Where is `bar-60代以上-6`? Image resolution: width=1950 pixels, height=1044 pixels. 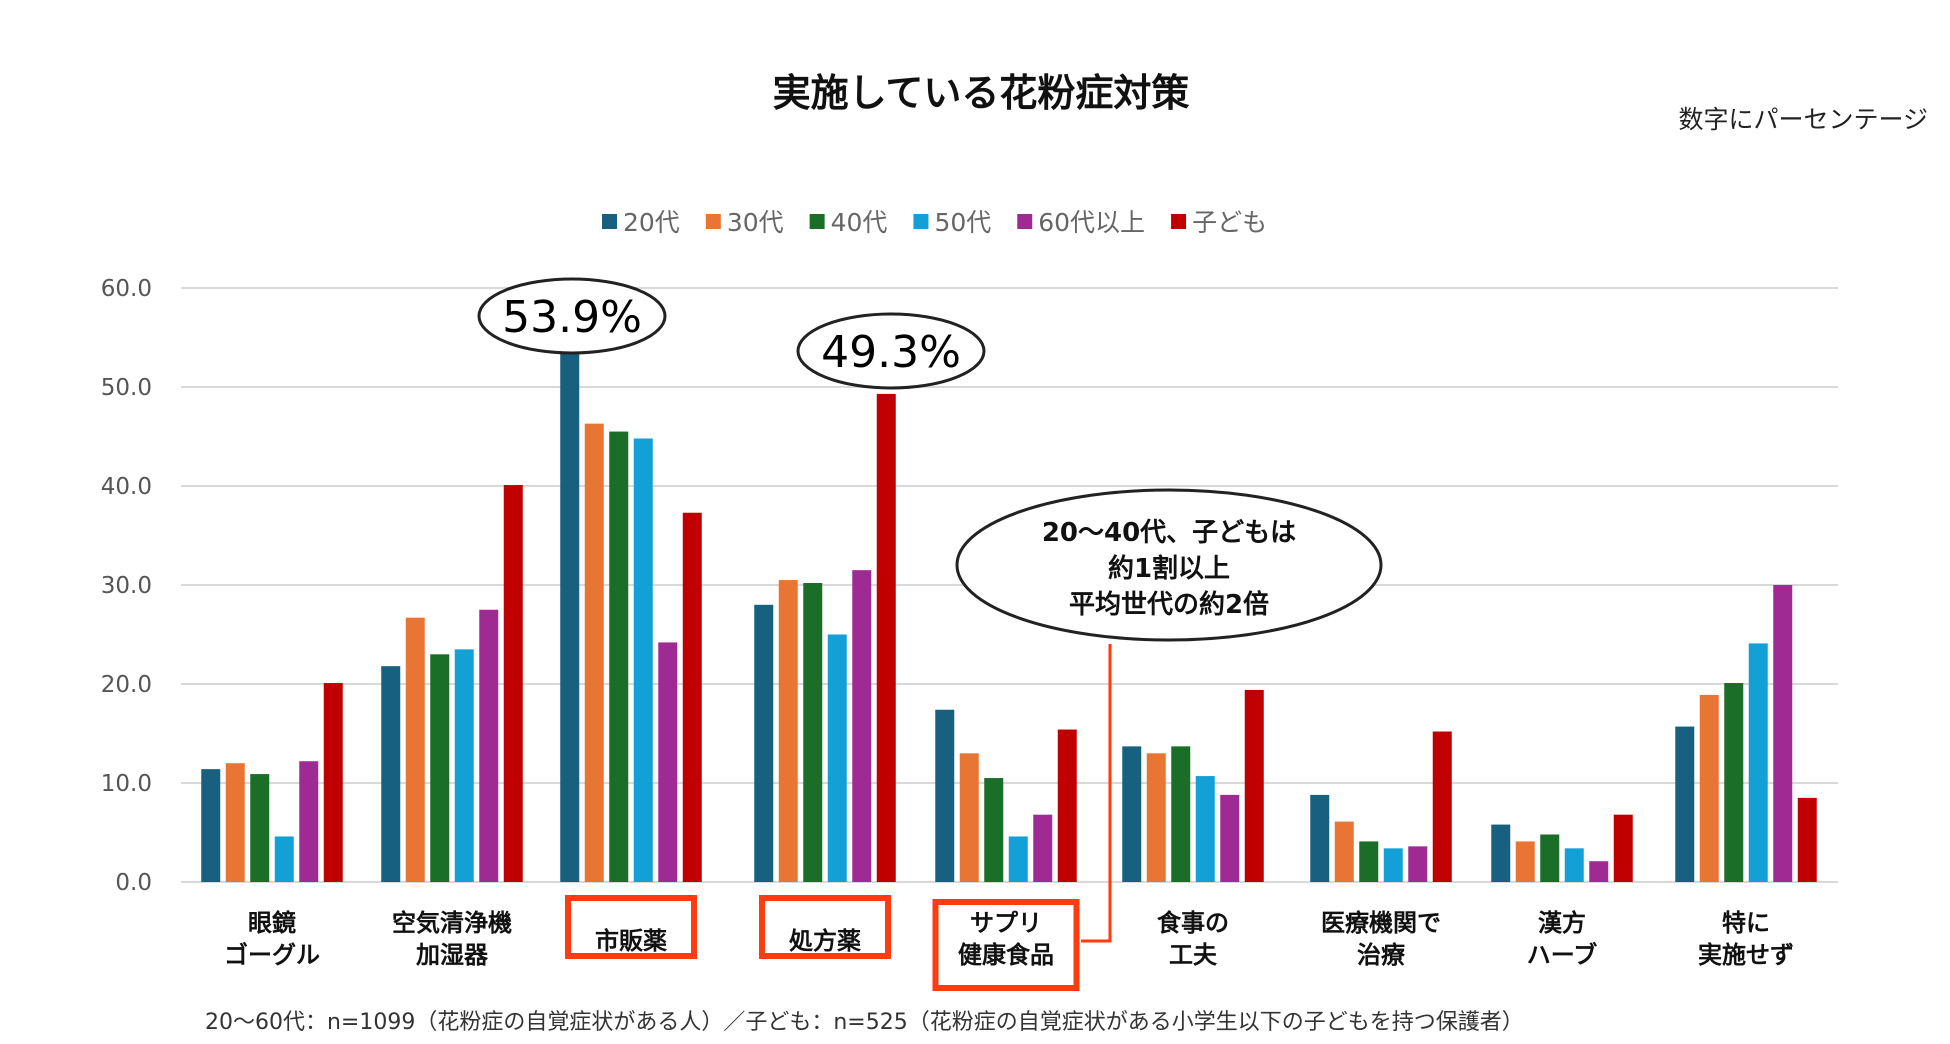
bar-60代以上-6 is located at coordinates (1418, 864).